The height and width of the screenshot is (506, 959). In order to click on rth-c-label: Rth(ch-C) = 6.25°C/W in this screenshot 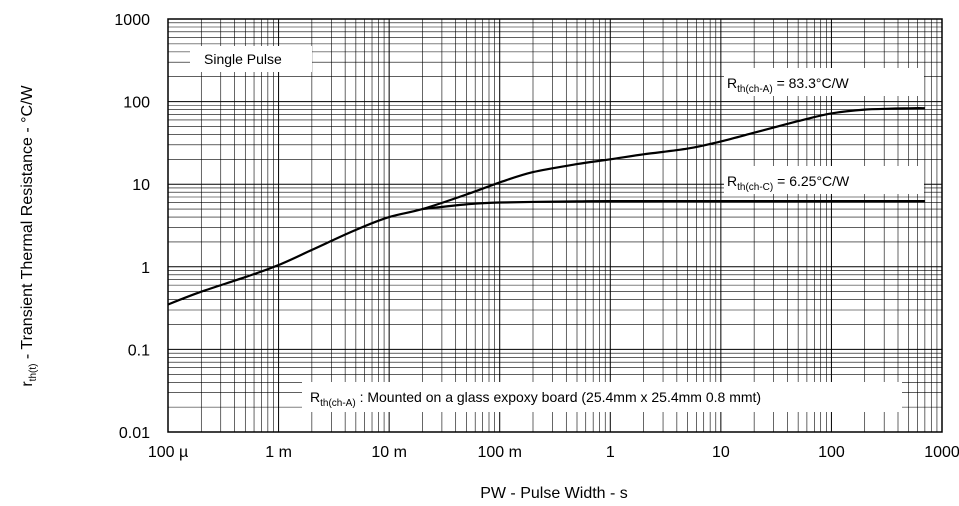, I will do `click(788, 183)`.